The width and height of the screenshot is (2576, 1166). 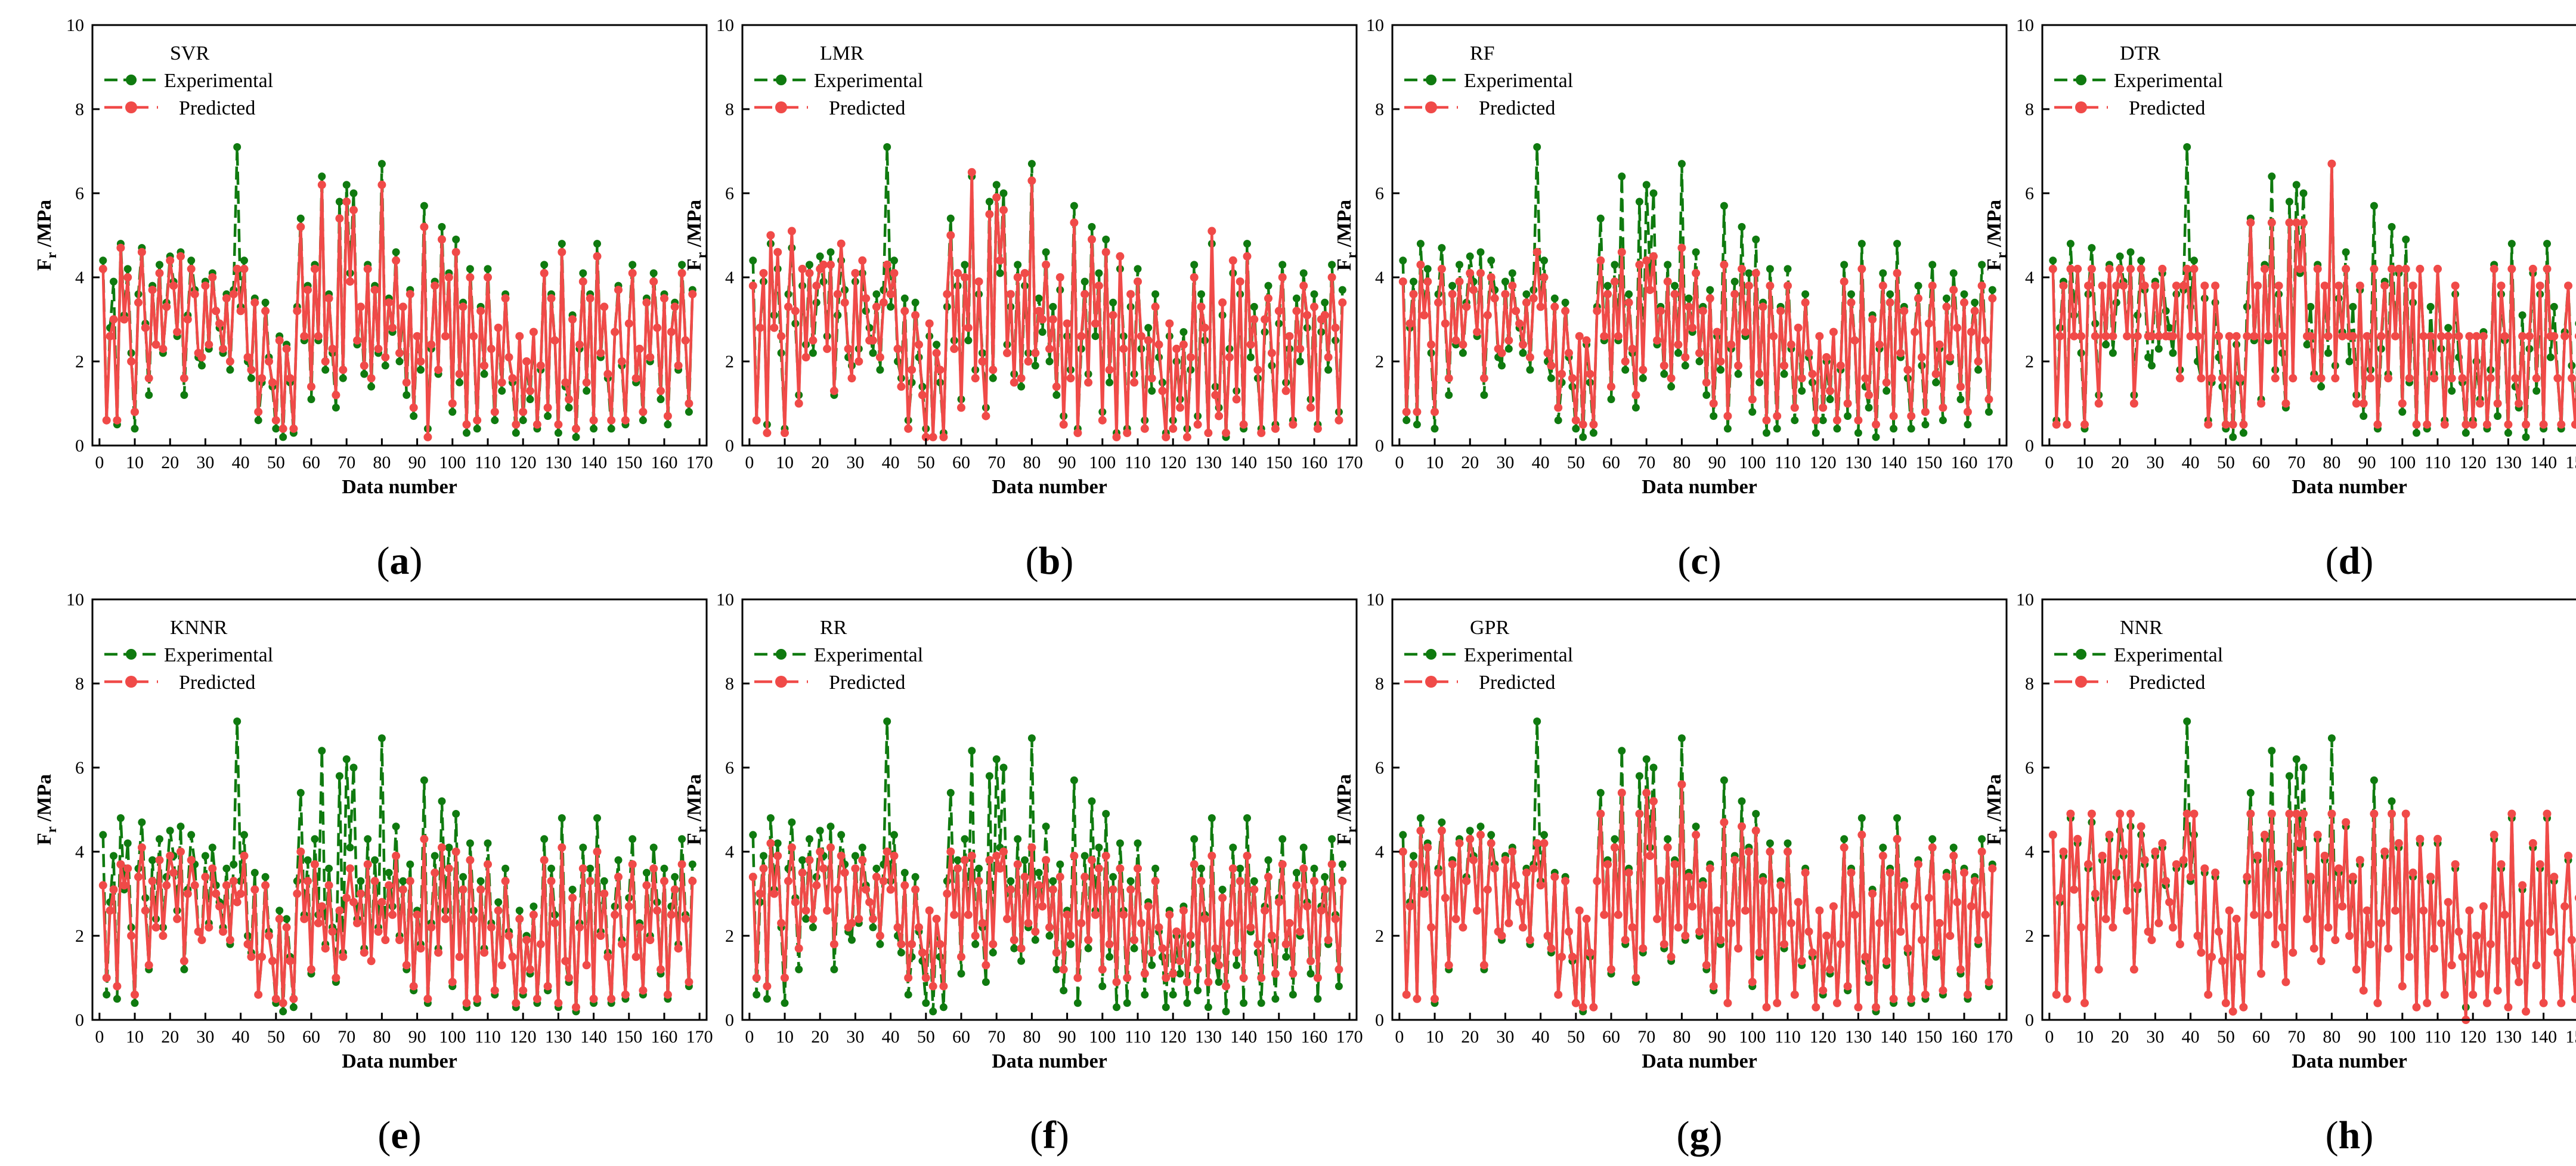 What do you see at coordinates (1174, 1037) in the screenshot?
I see `x-tick-label: 120` at bounding box center [1174, 1037].